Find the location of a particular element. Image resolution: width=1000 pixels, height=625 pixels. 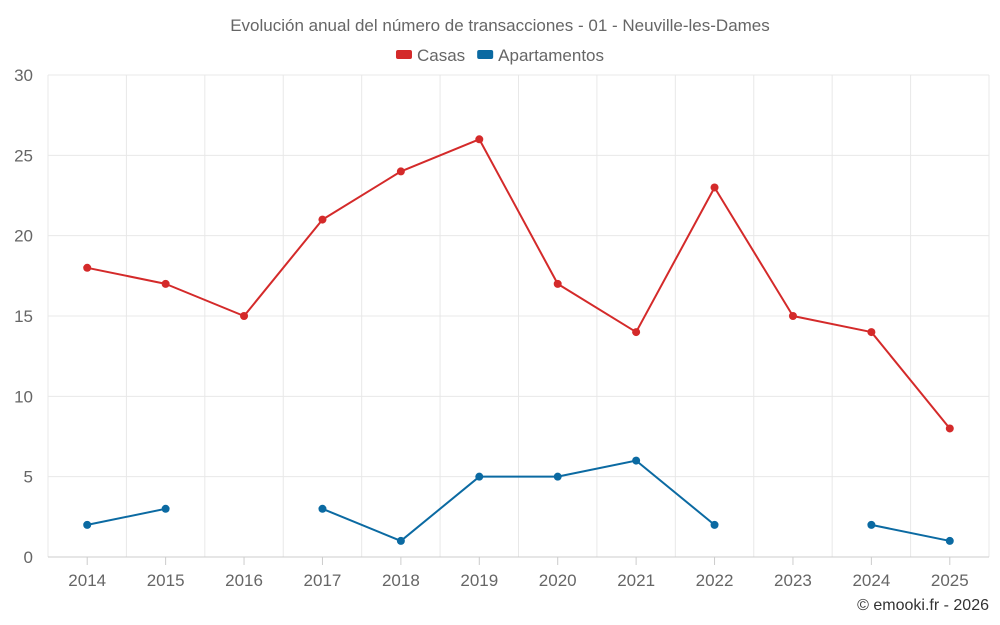

credit-text: © emooki.fr - 2026 is located at coordinates (923, 605).